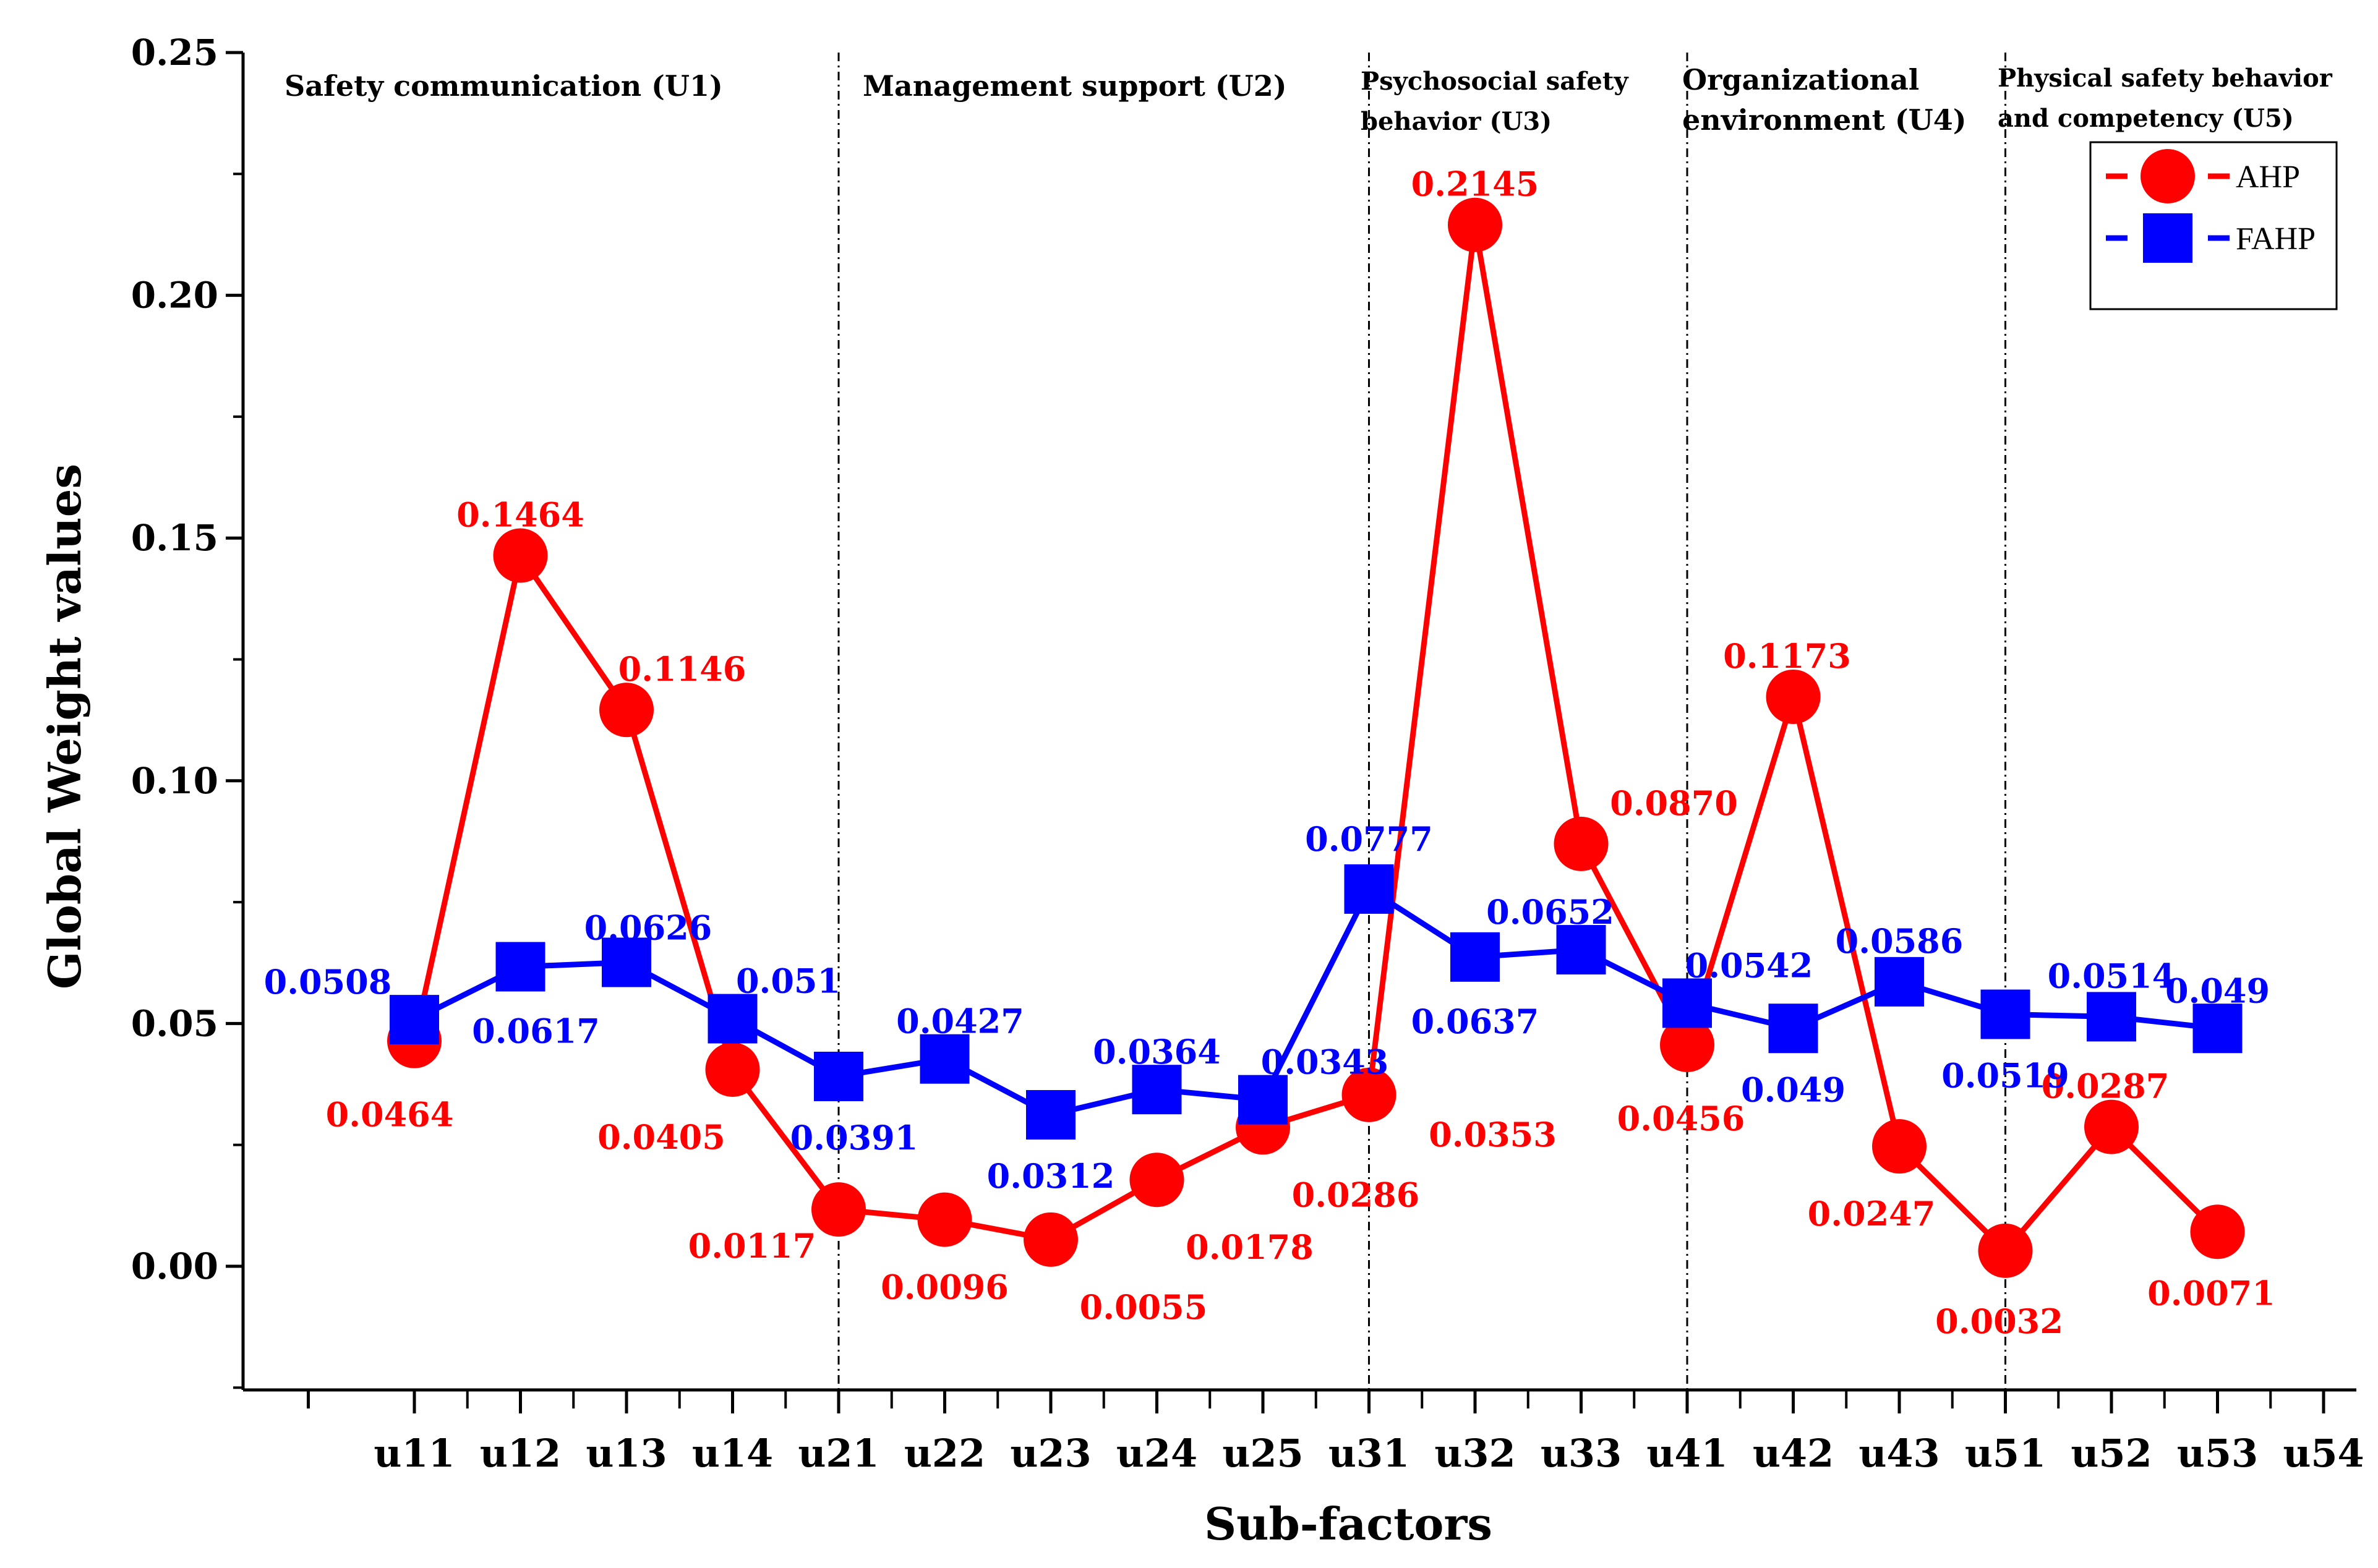  What do you see at coordinates (2005, 1075) in the screenshot?
I see `fahp-data-label: 0.0519` at bounding box center [2005, 1075].